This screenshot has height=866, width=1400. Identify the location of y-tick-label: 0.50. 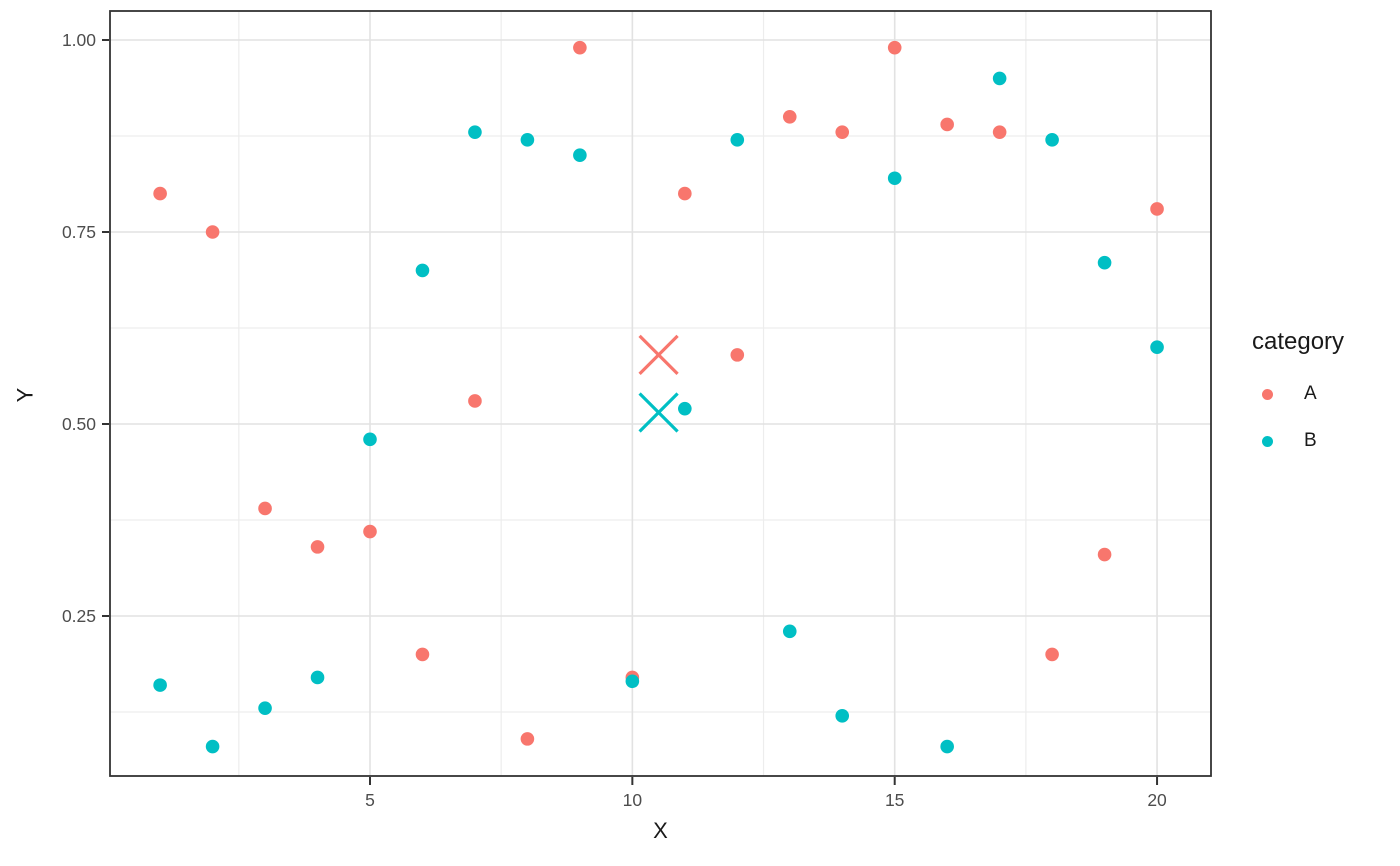
(79, 424).